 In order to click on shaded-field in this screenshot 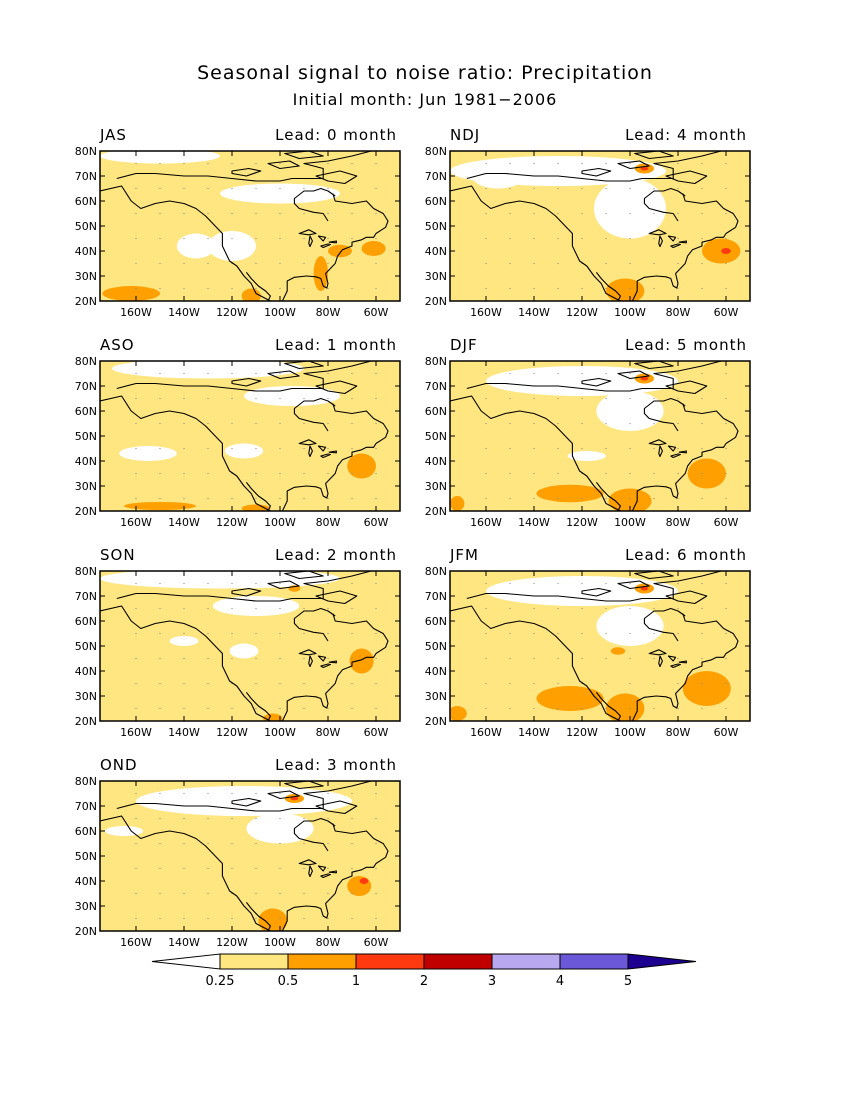, I will do `click(250, 436)`.